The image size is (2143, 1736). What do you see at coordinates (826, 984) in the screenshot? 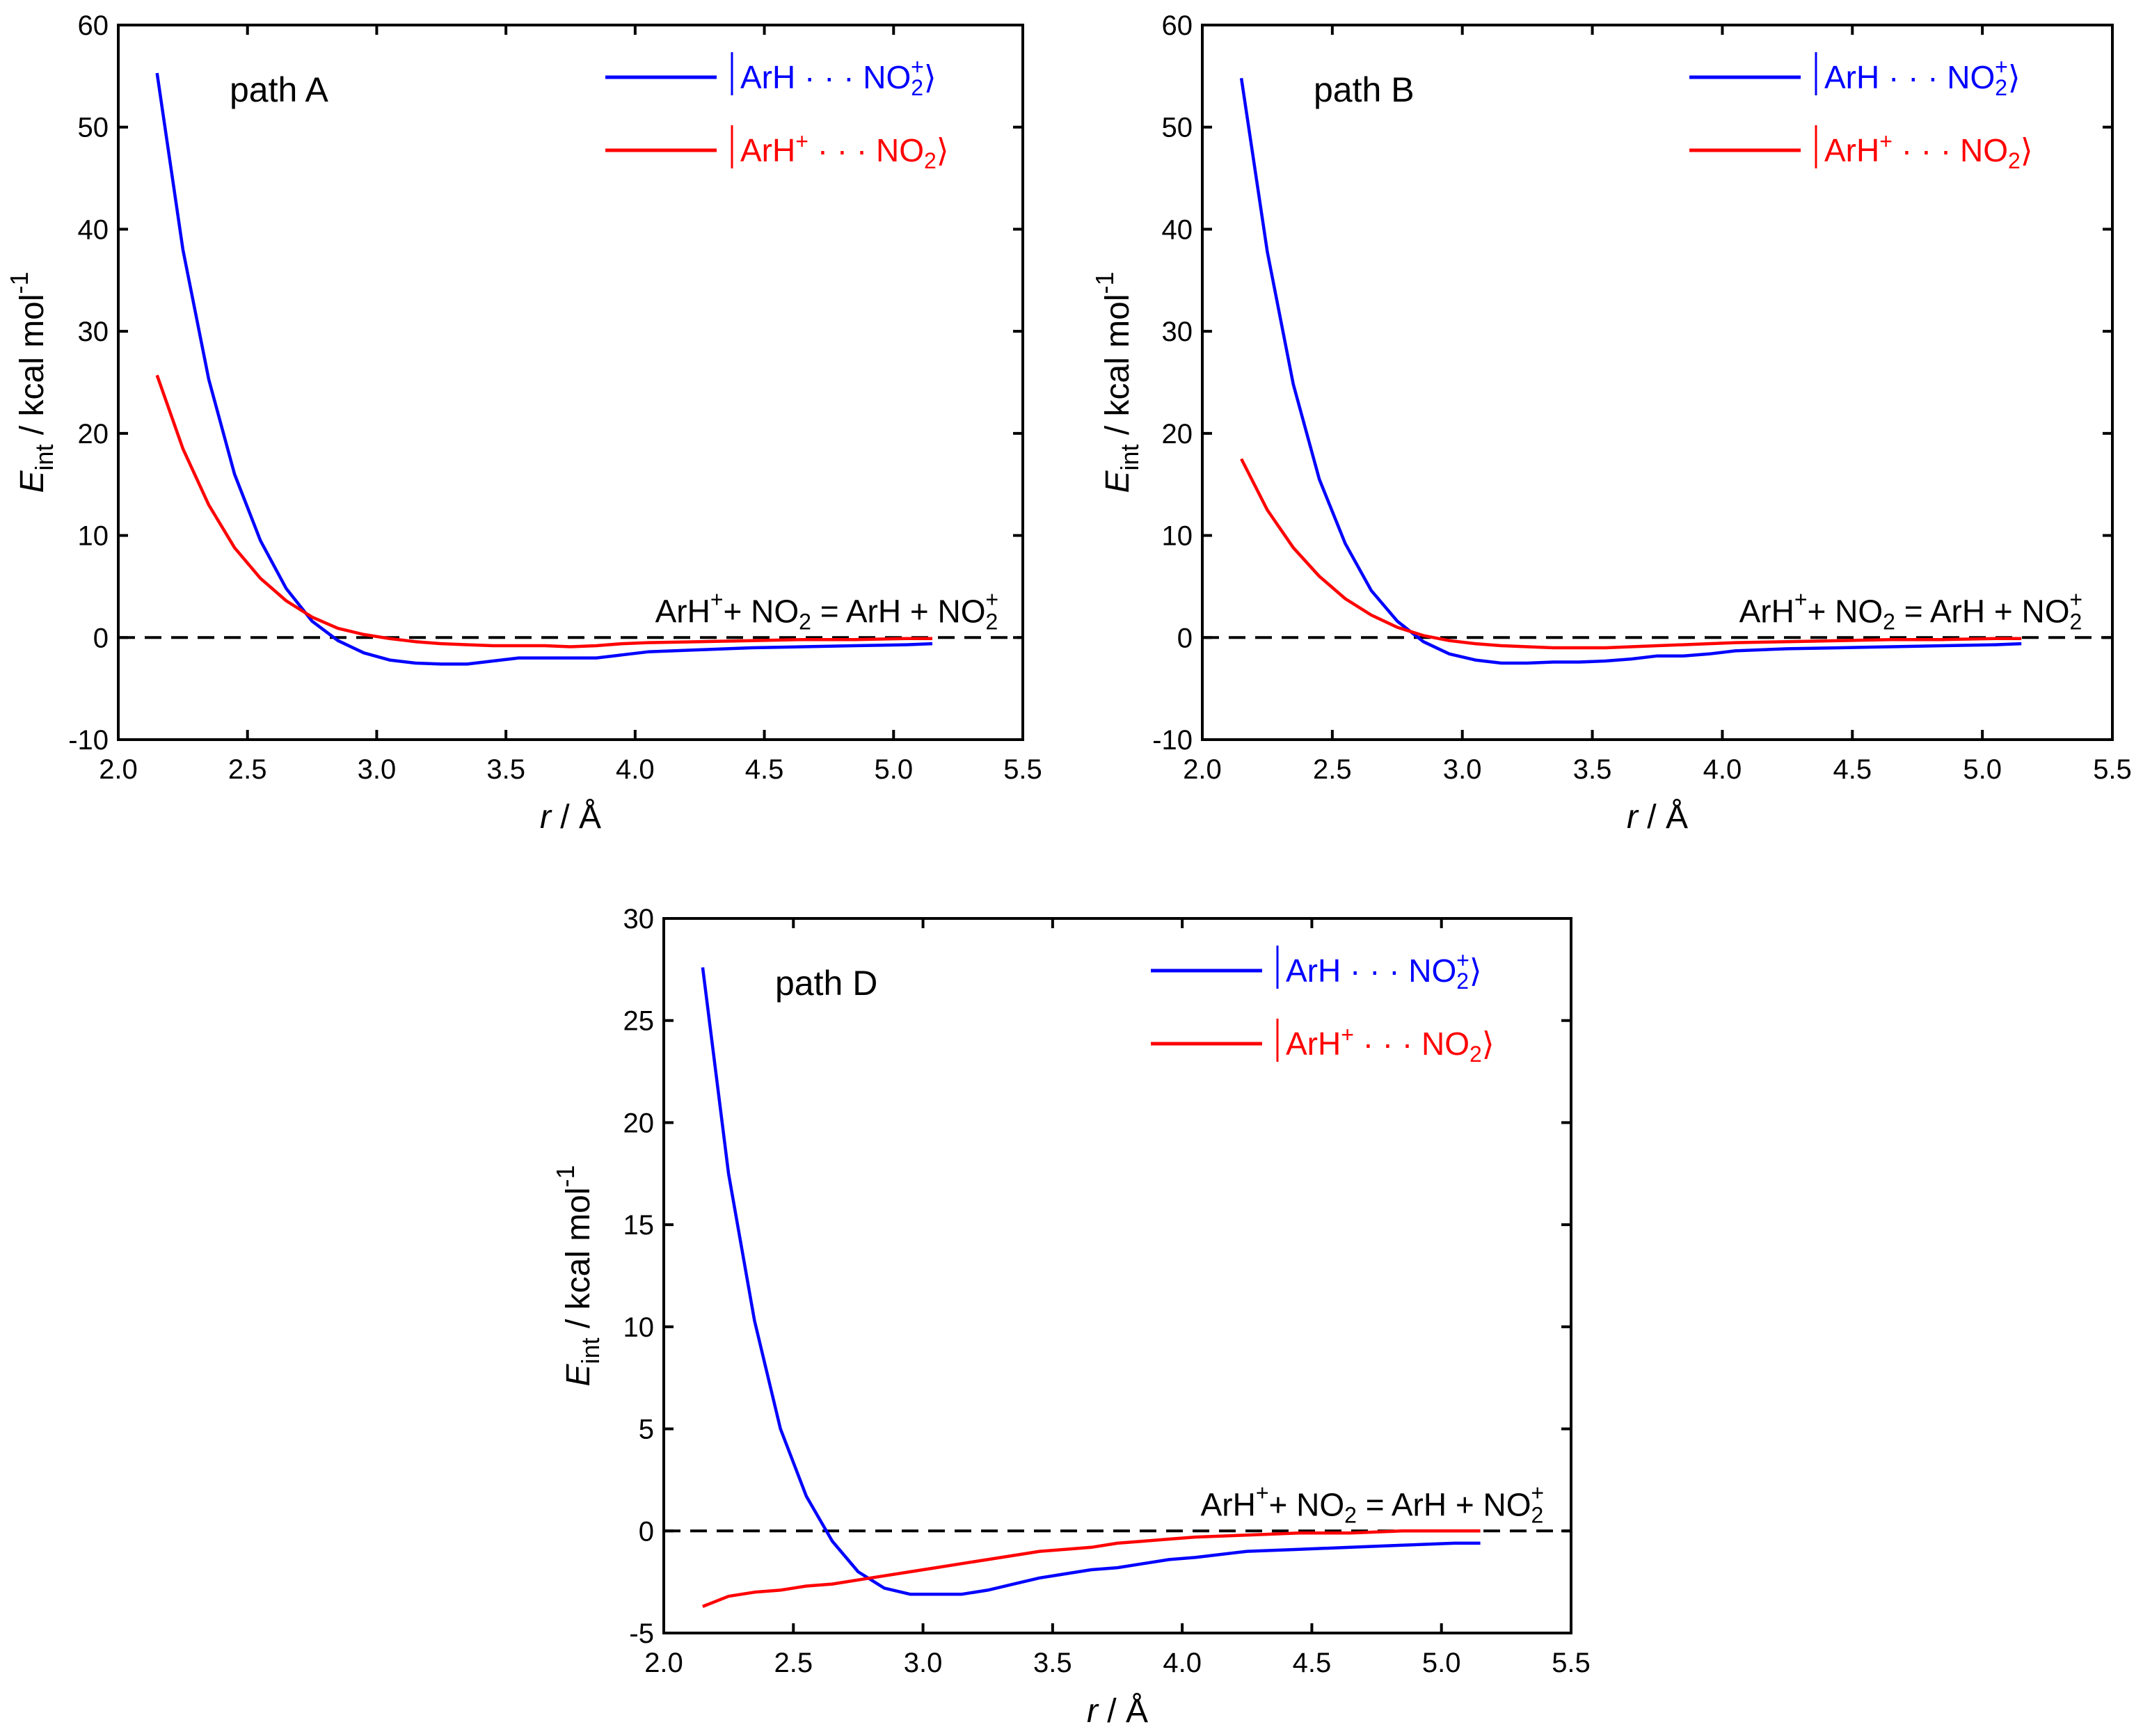
I see `panel-title: path D` at bounding box center [826, 984].